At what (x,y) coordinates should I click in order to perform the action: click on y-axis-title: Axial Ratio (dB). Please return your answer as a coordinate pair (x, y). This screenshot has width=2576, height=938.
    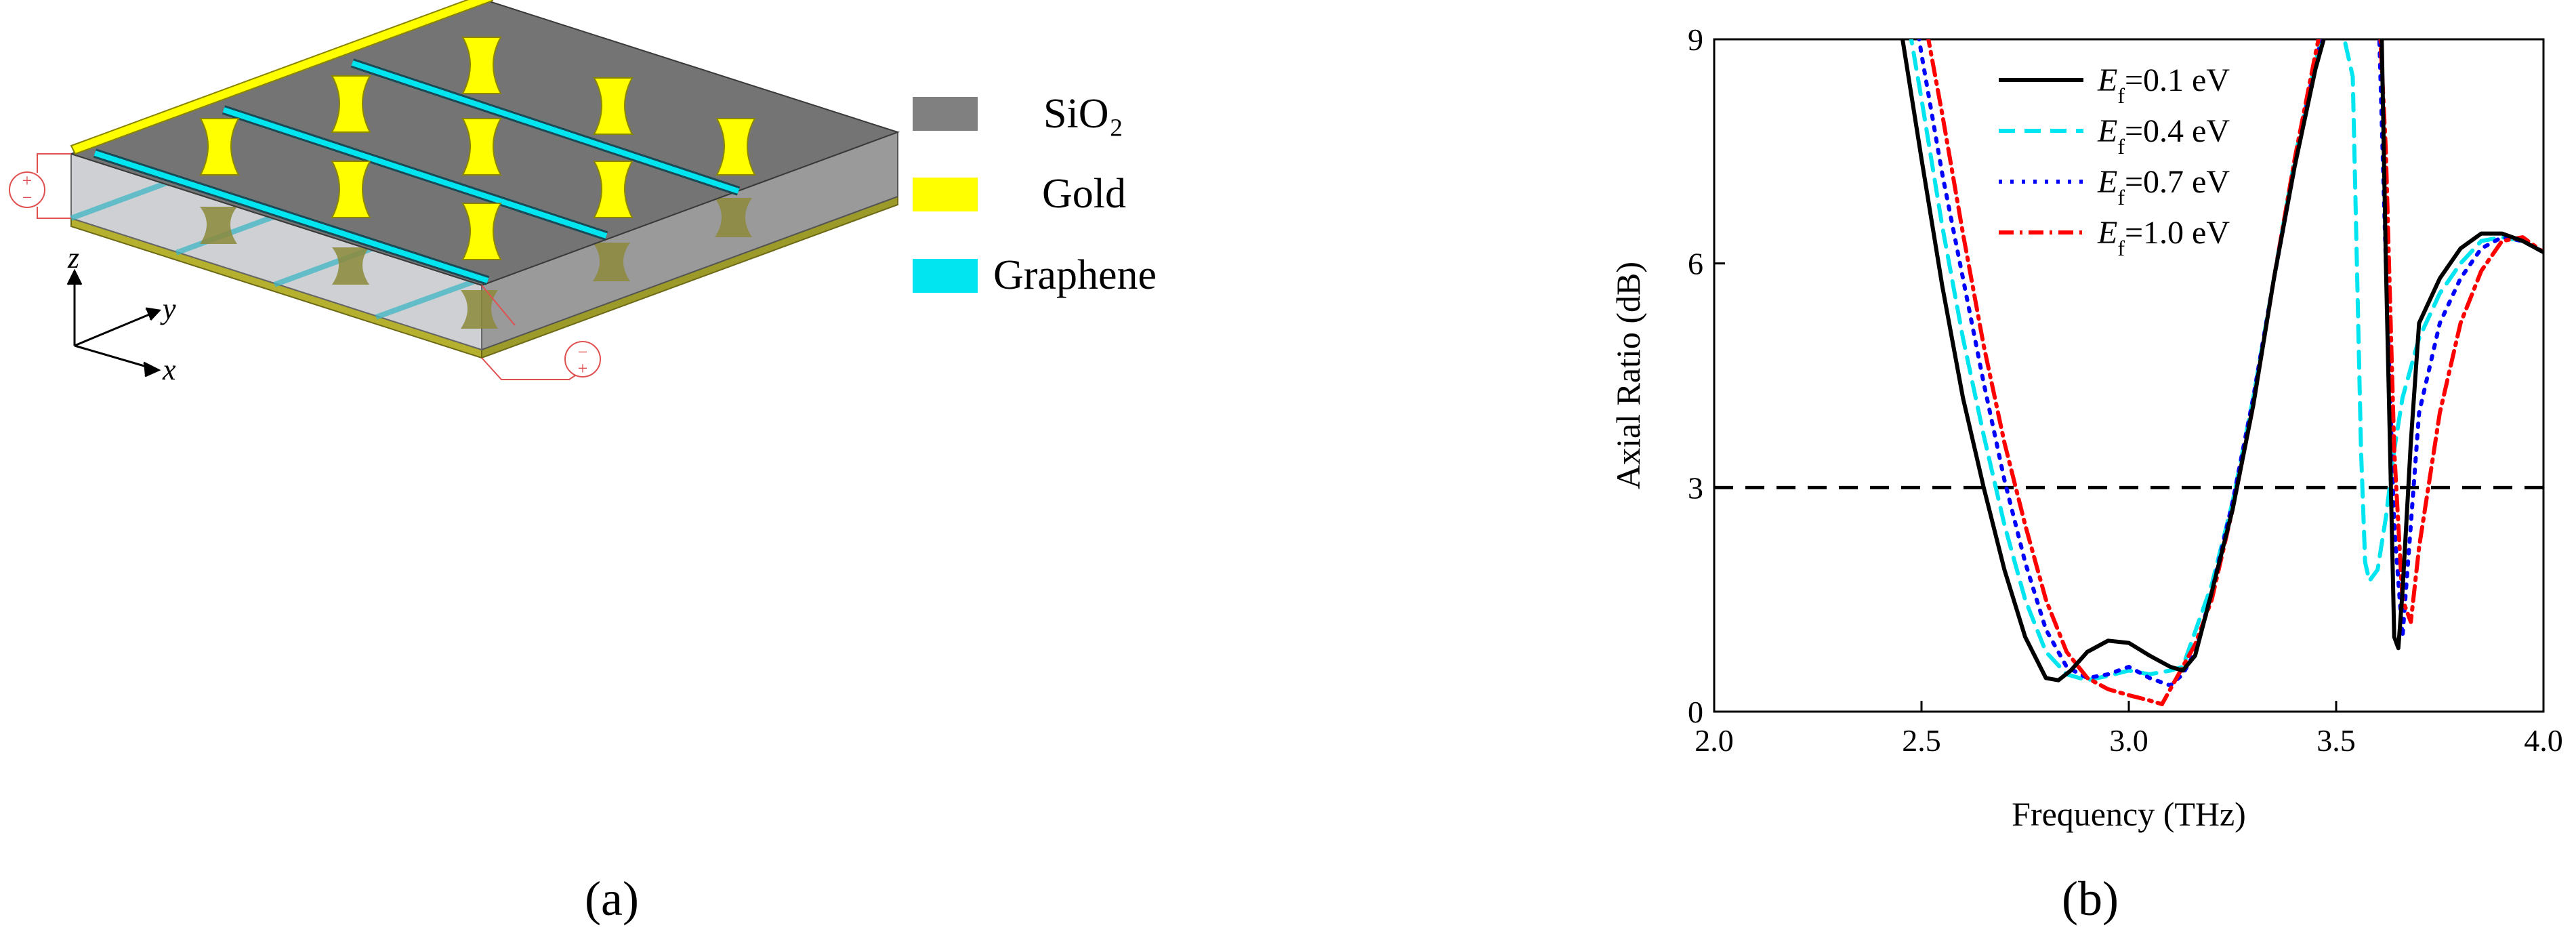
    Looking at the image, I should click on (1628, 376).